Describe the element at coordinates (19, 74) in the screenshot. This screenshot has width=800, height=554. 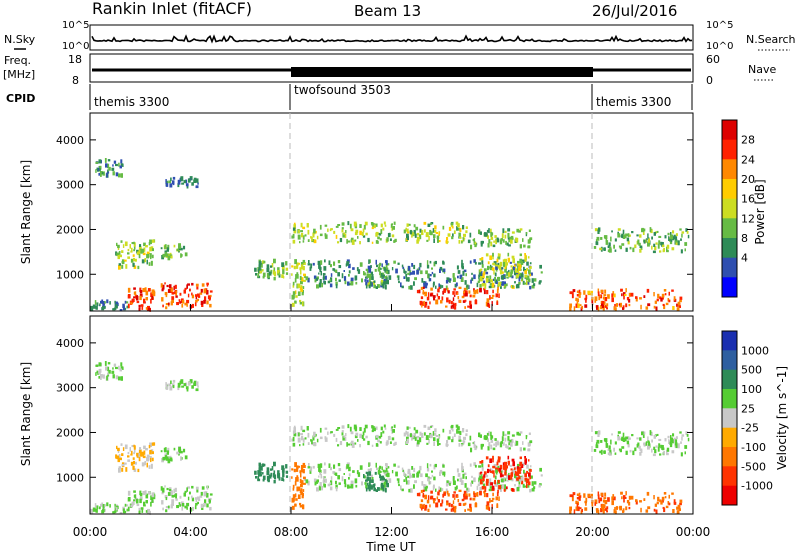
I see `freq-unit: [MHz]` at that location.